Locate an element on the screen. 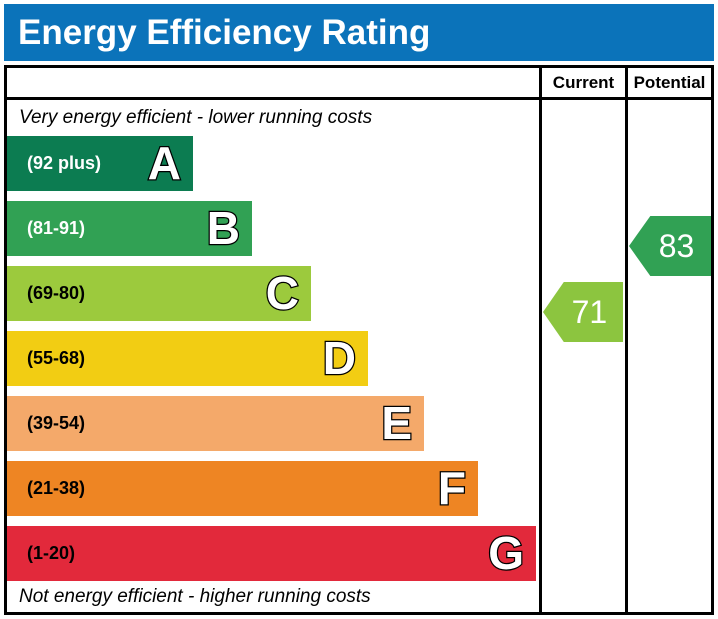 This screenshot has width=718, height=619. header-current-cell: Current is located at coordinates (582, 84).